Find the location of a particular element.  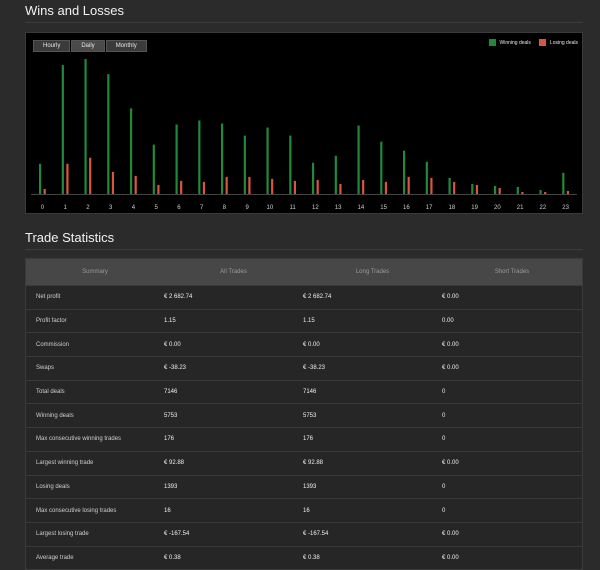

row-label: Average trade is located at coordinates (55, 557).